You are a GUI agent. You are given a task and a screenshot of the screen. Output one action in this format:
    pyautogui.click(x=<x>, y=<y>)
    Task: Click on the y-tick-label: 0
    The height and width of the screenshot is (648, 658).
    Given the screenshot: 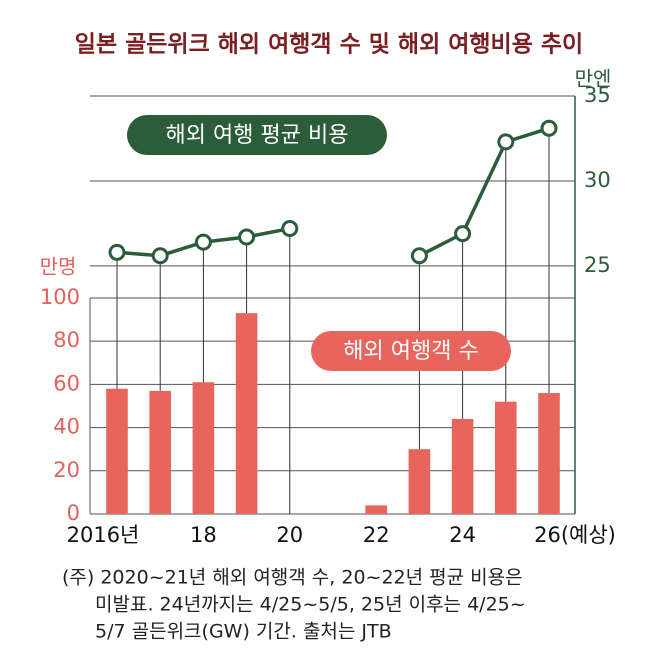 What is the action you would take?
    pyautogui.click(x=73, y=513)
    